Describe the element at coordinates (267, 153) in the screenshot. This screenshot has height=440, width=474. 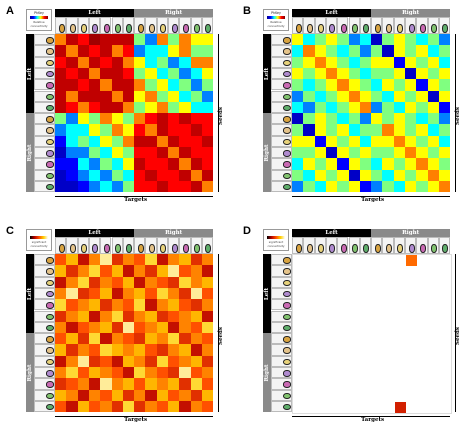
I see `row-header-right: Right` at that location.